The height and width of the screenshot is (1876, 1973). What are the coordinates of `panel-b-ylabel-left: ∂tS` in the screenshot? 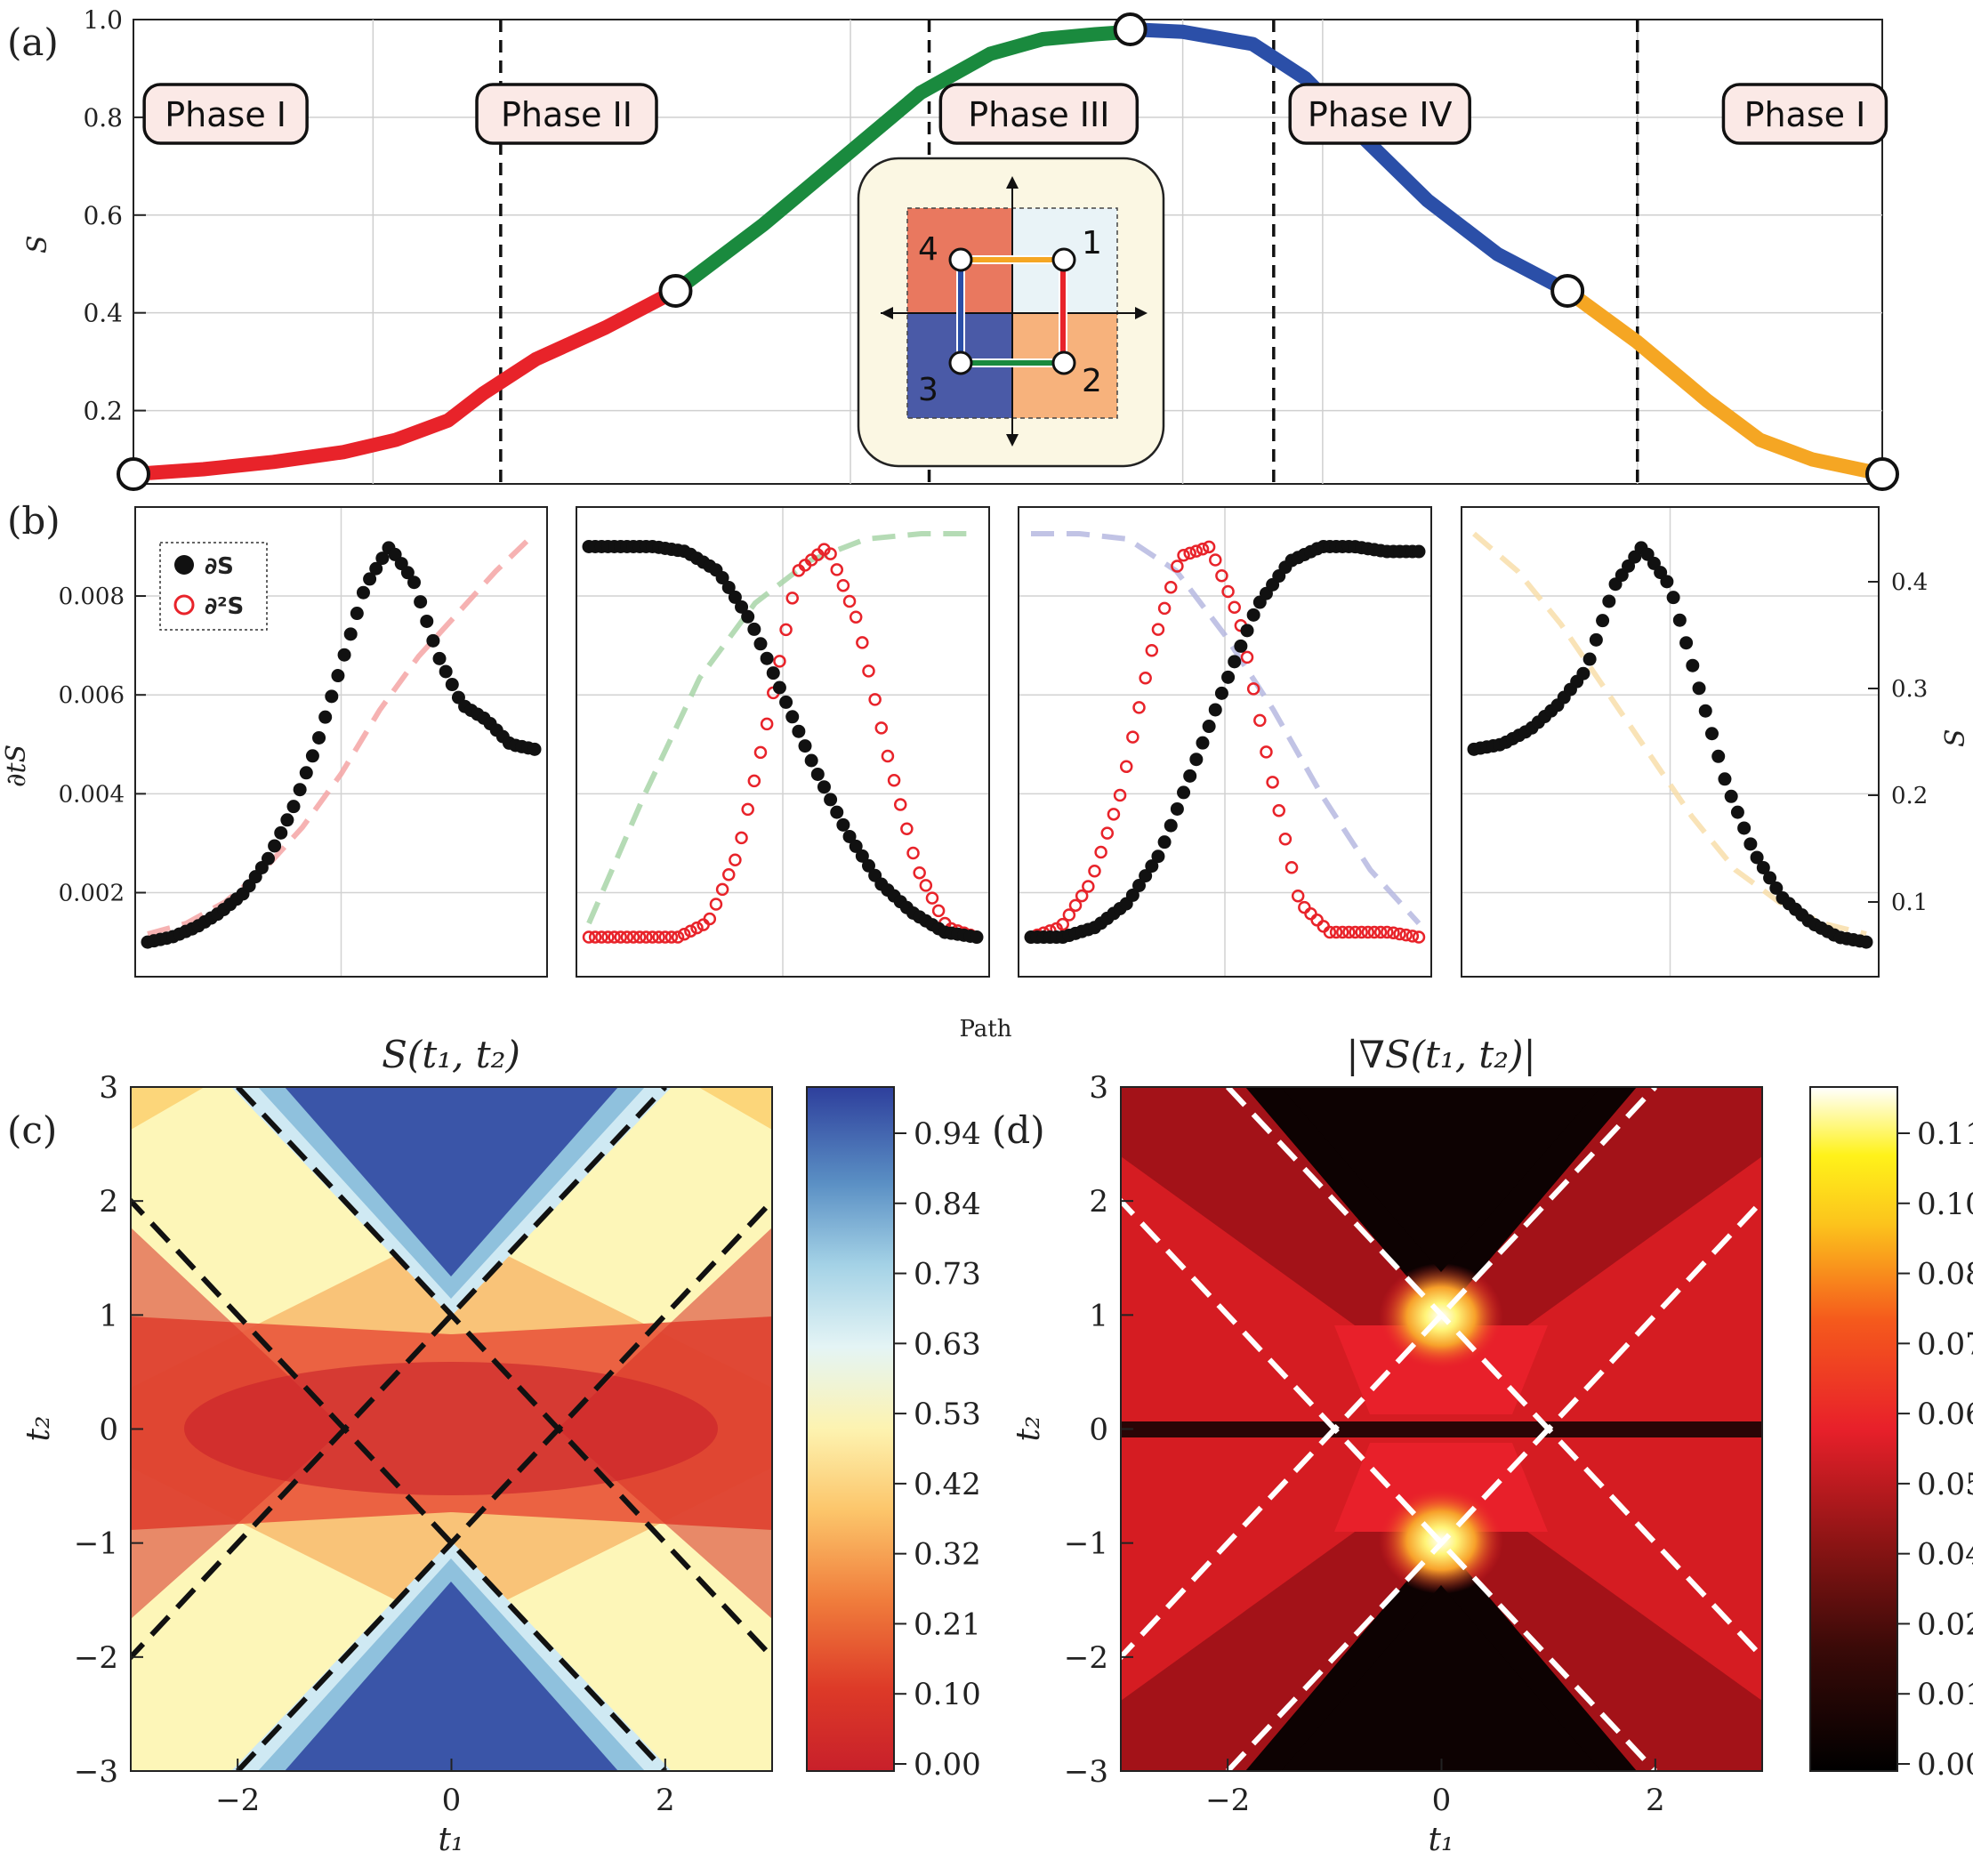 It's located at (16, 766).